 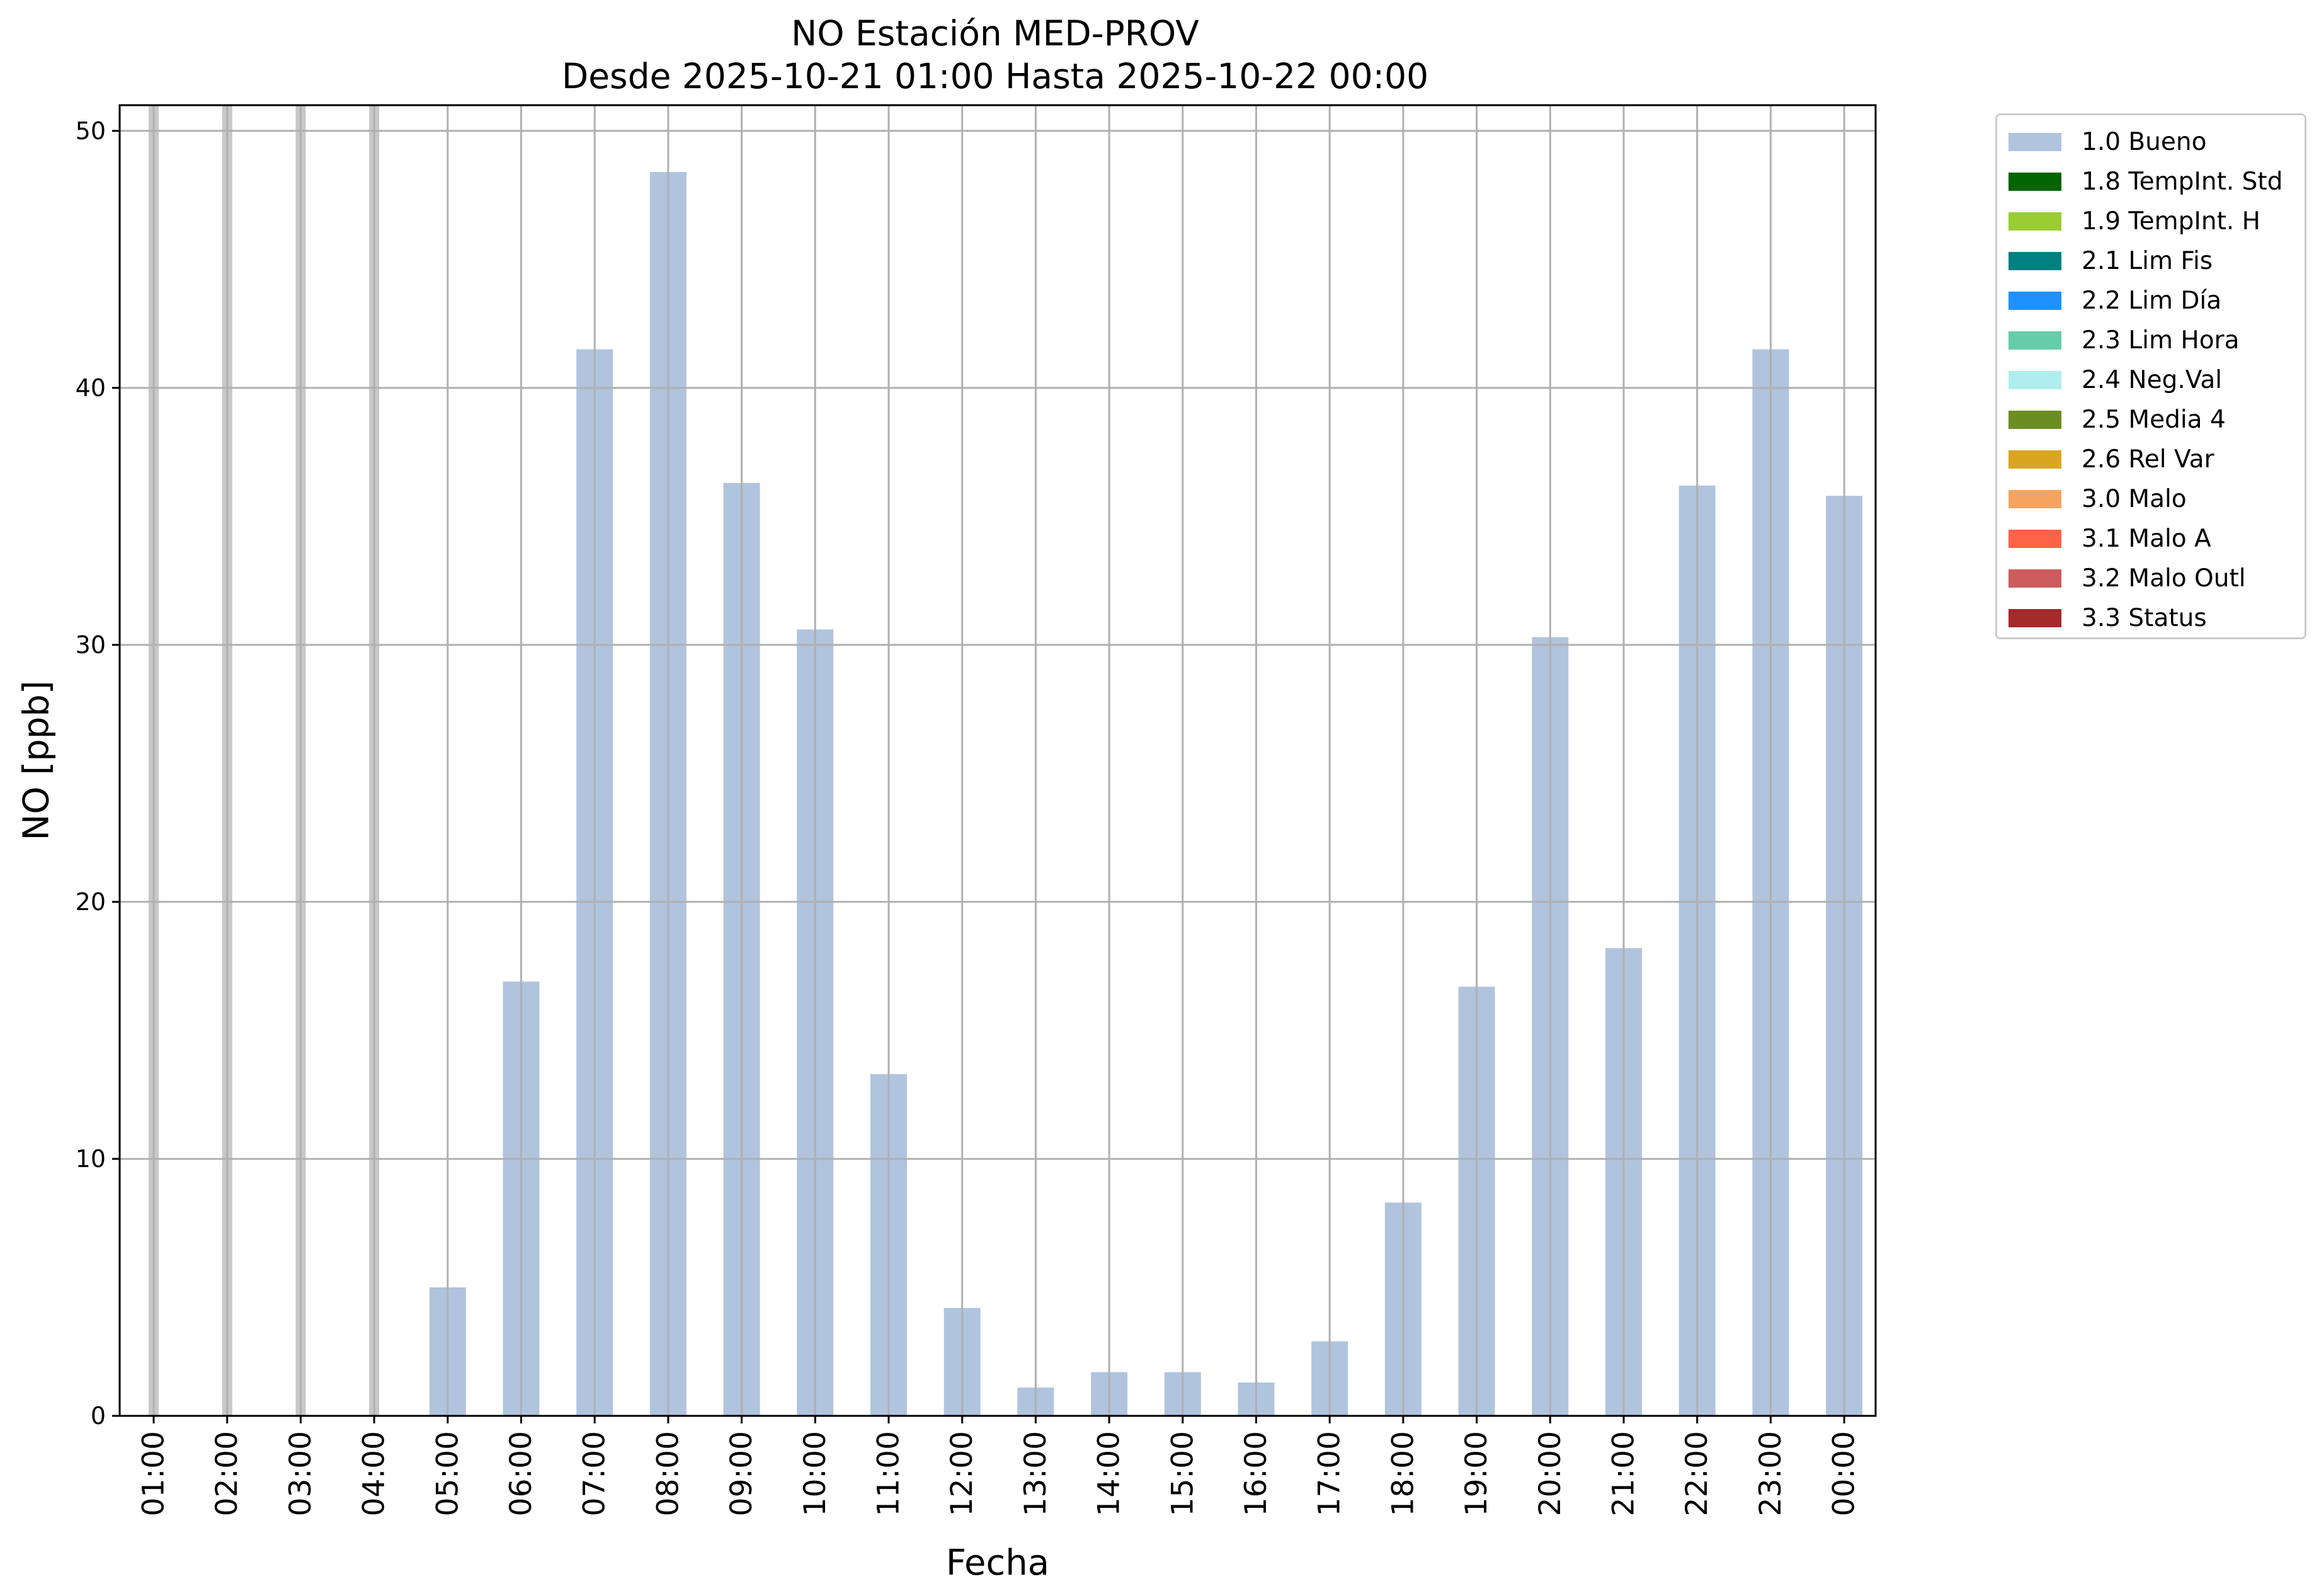 What do you see at coordinates (2154, 419) in the screenshot?
I see `legend-label: 2.5 Media 4` at bounding box center [2154, 419].